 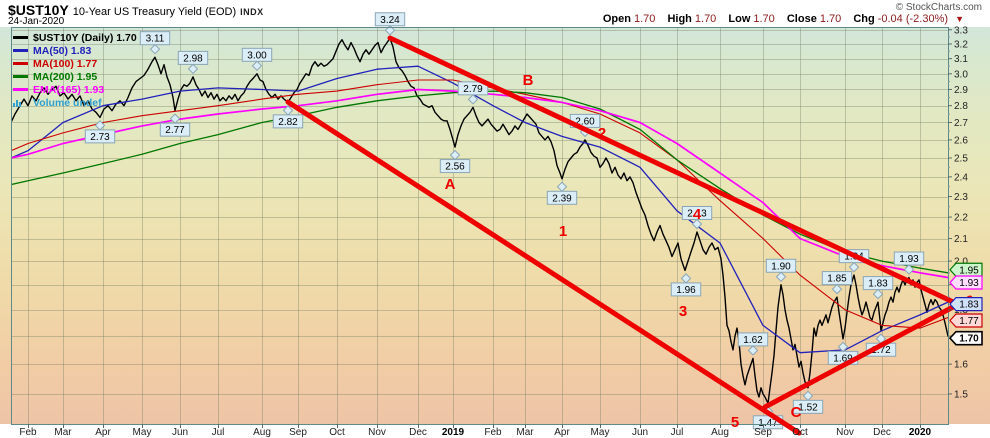 I want to click on legend-item: EMA(165) 1.93, so click(x=75, y=89).